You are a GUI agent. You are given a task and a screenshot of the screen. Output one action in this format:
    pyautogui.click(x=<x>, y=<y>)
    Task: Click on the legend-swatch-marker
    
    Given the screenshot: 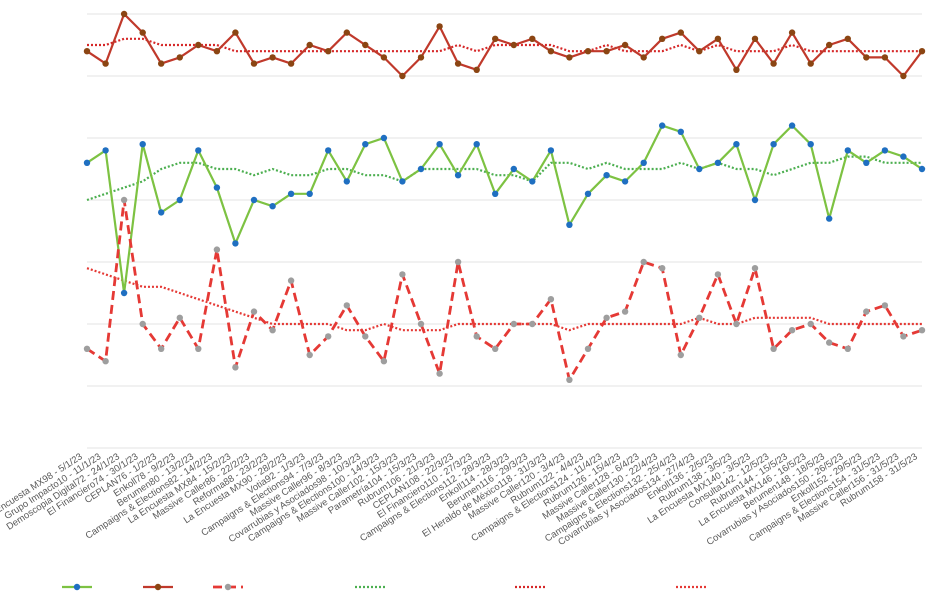 What is the action you would take?
    pyautogui.click(x=158, y=587)
    